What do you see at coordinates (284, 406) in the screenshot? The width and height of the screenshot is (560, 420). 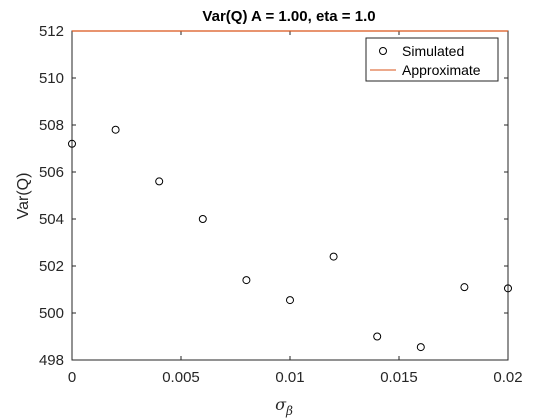 I see `x-axis-label: σβ` at bounding box center [284, 406].